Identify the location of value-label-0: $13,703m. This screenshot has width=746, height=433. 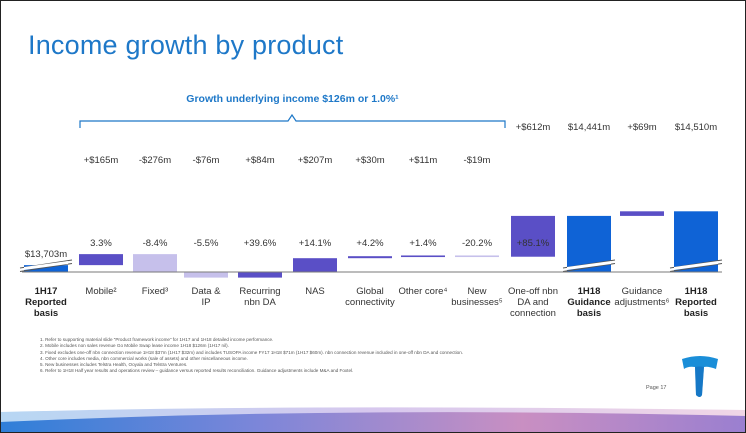
(46, 254).